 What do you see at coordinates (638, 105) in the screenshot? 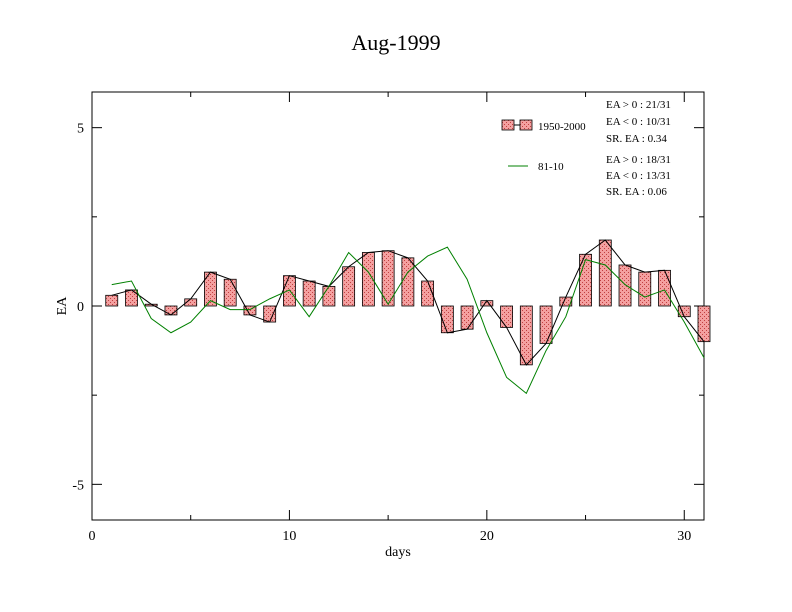
I see `legend-stat: EA > 0 : 21/31` at bounding box center [638, 105].